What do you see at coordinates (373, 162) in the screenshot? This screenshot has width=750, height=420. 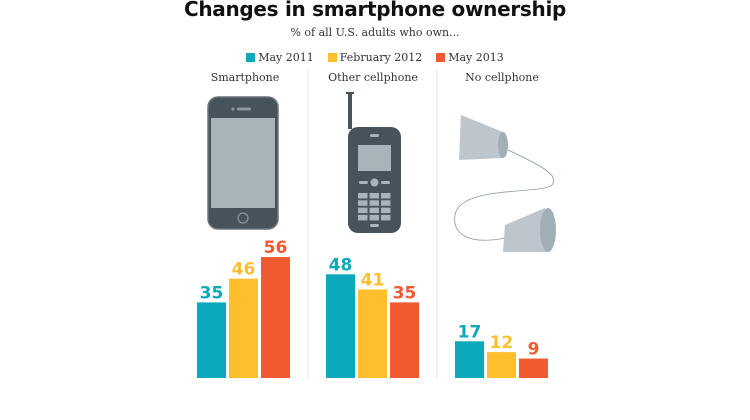 I see `cellphone-icon` at bounding box center [373, 162].